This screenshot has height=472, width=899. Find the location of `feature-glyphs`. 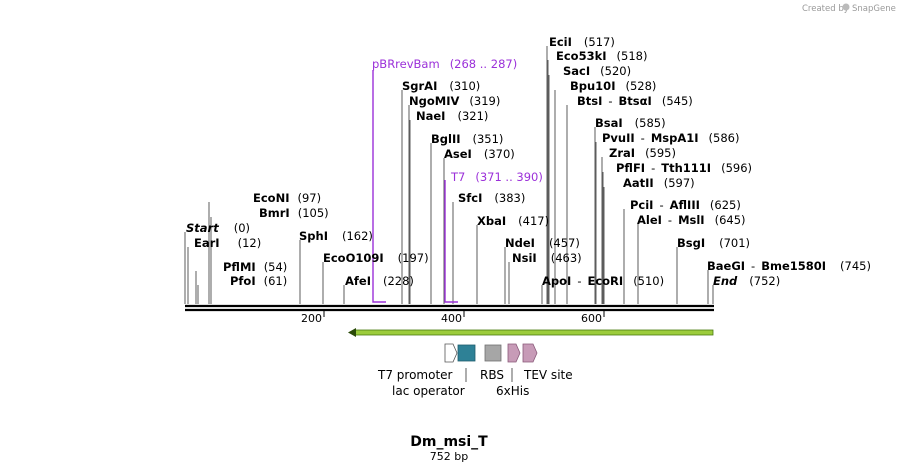

feature-glyphs is located at coordinates (491, 362).